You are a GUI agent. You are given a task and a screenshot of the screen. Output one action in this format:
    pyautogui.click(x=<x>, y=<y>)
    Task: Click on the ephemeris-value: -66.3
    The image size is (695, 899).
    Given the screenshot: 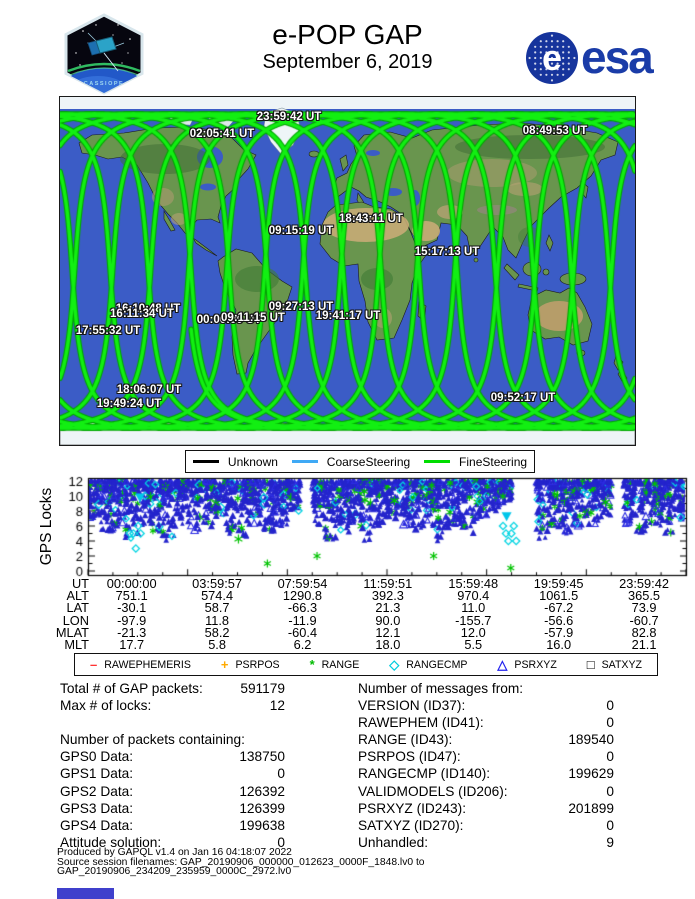 What is the action you would take?
    pyautogui.click(x=302, y=608)
    